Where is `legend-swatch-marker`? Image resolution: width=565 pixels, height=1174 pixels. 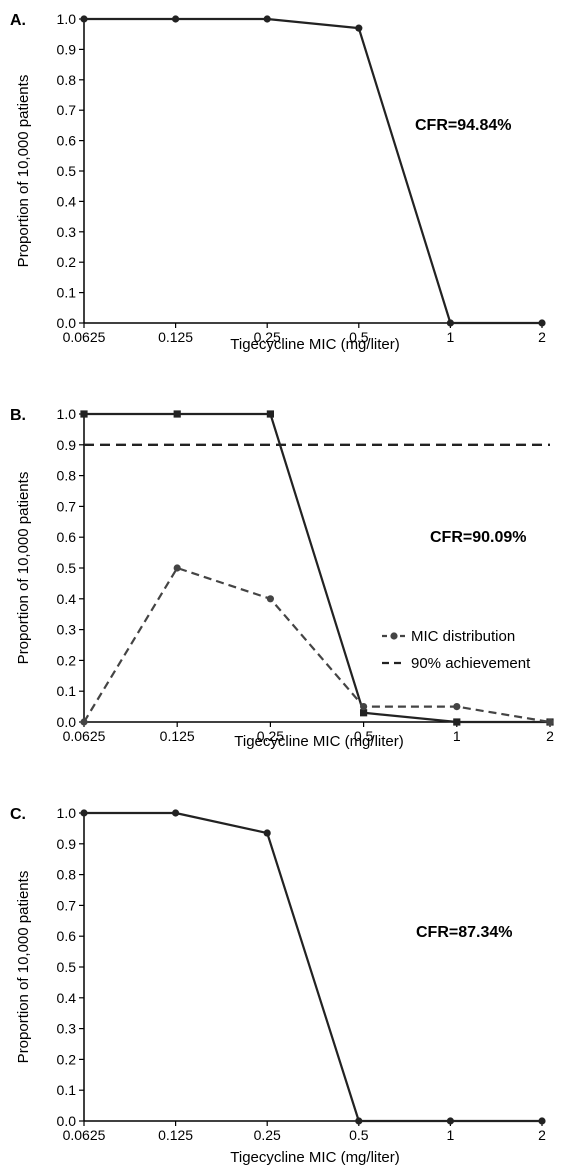 legend-swatch-marker is located at coordinates (394, 636).